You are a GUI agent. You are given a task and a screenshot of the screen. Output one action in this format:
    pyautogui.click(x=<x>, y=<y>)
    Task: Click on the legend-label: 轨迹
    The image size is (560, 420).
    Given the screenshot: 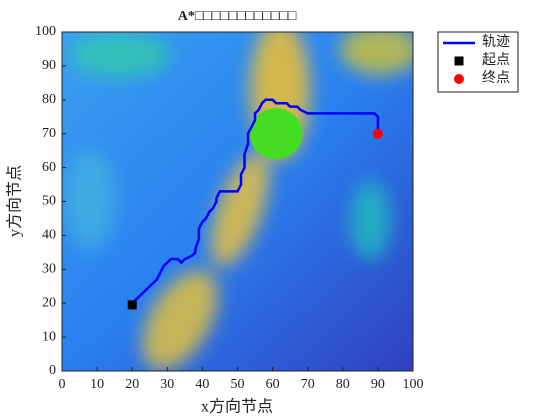 What is the action you would take?
    pyautogui.click(x=496, y=42)
    